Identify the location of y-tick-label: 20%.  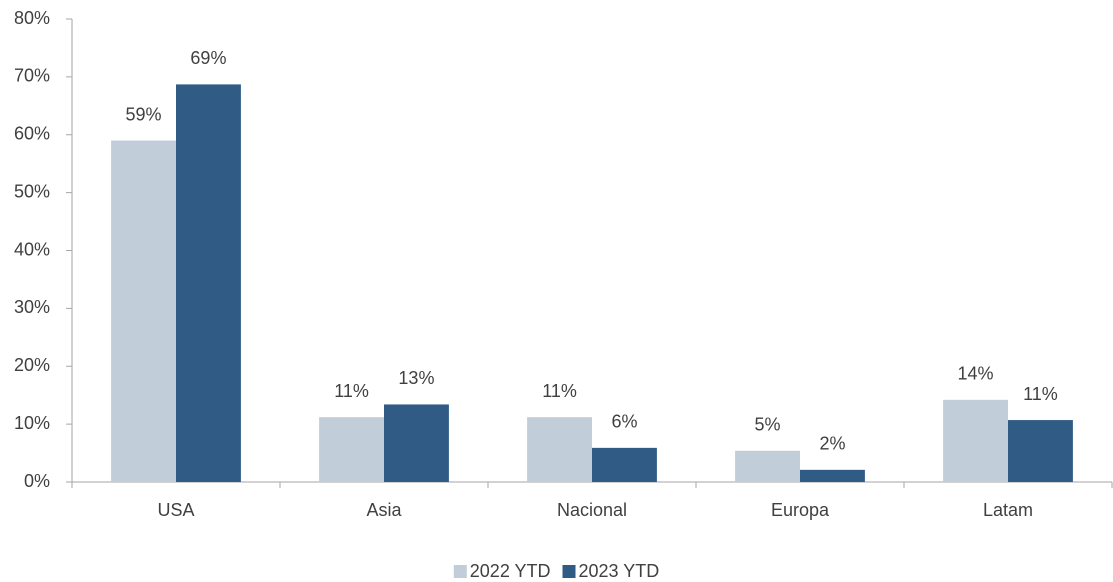
(32, 365).